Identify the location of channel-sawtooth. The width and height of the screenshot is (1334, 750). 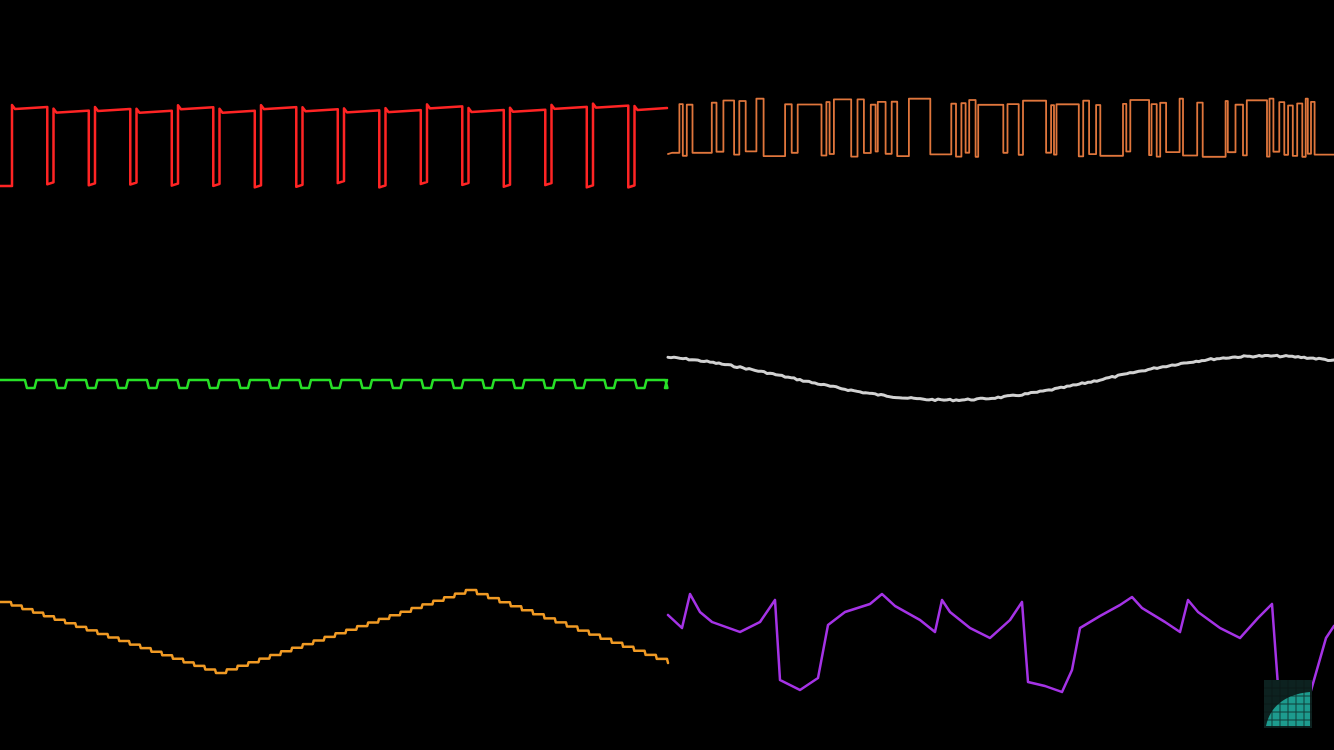
(1000, 644).